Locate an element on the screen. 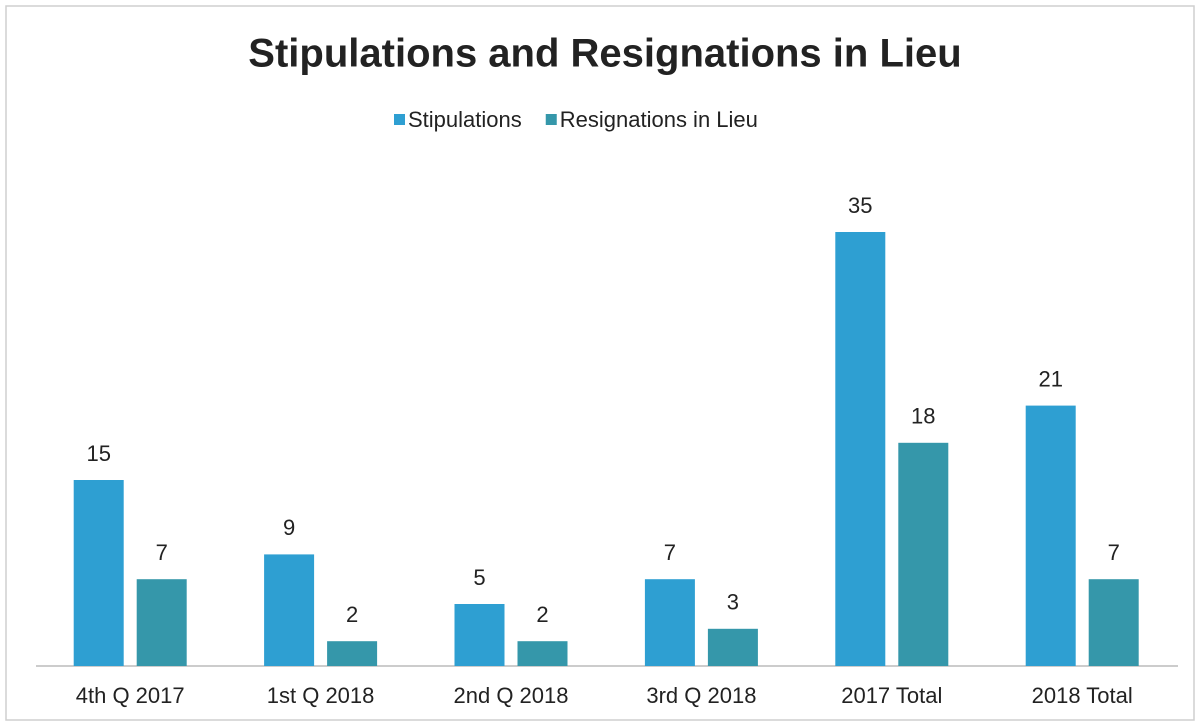  chart-title: Stipulations and Resignations in Lieu is located at coordinates (604, 54).